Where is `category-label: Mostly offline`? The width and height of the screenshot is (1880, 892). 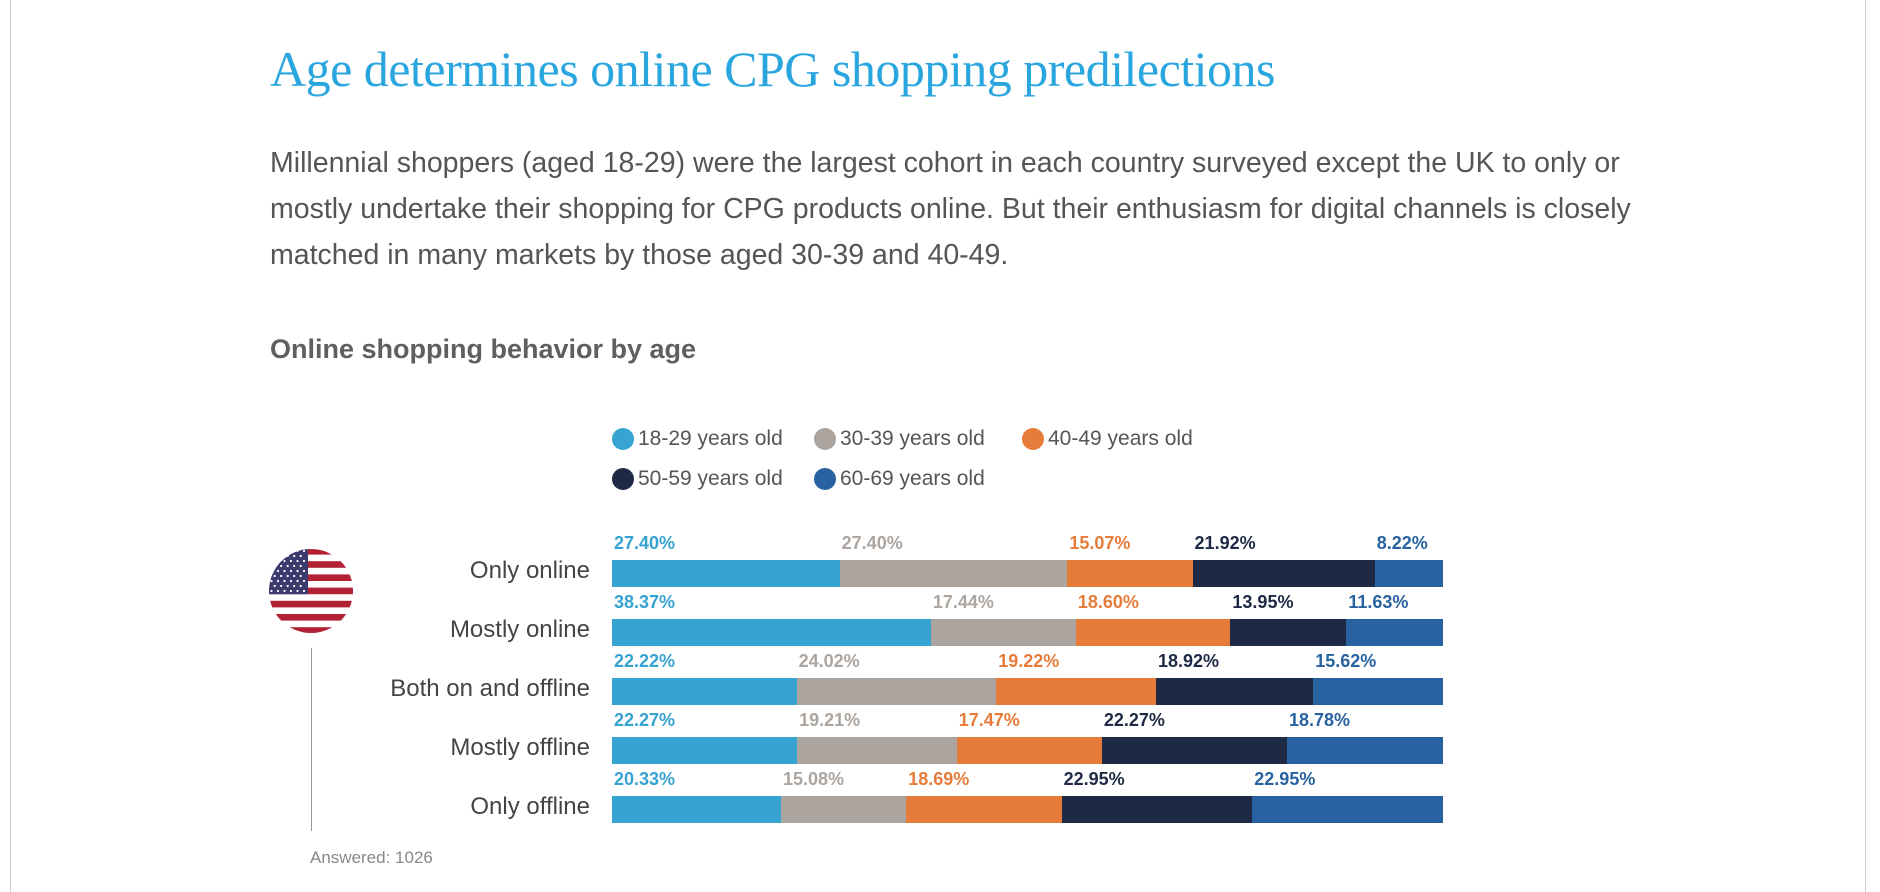
category-label: Mostly offline is located at coordinates (520, 747).